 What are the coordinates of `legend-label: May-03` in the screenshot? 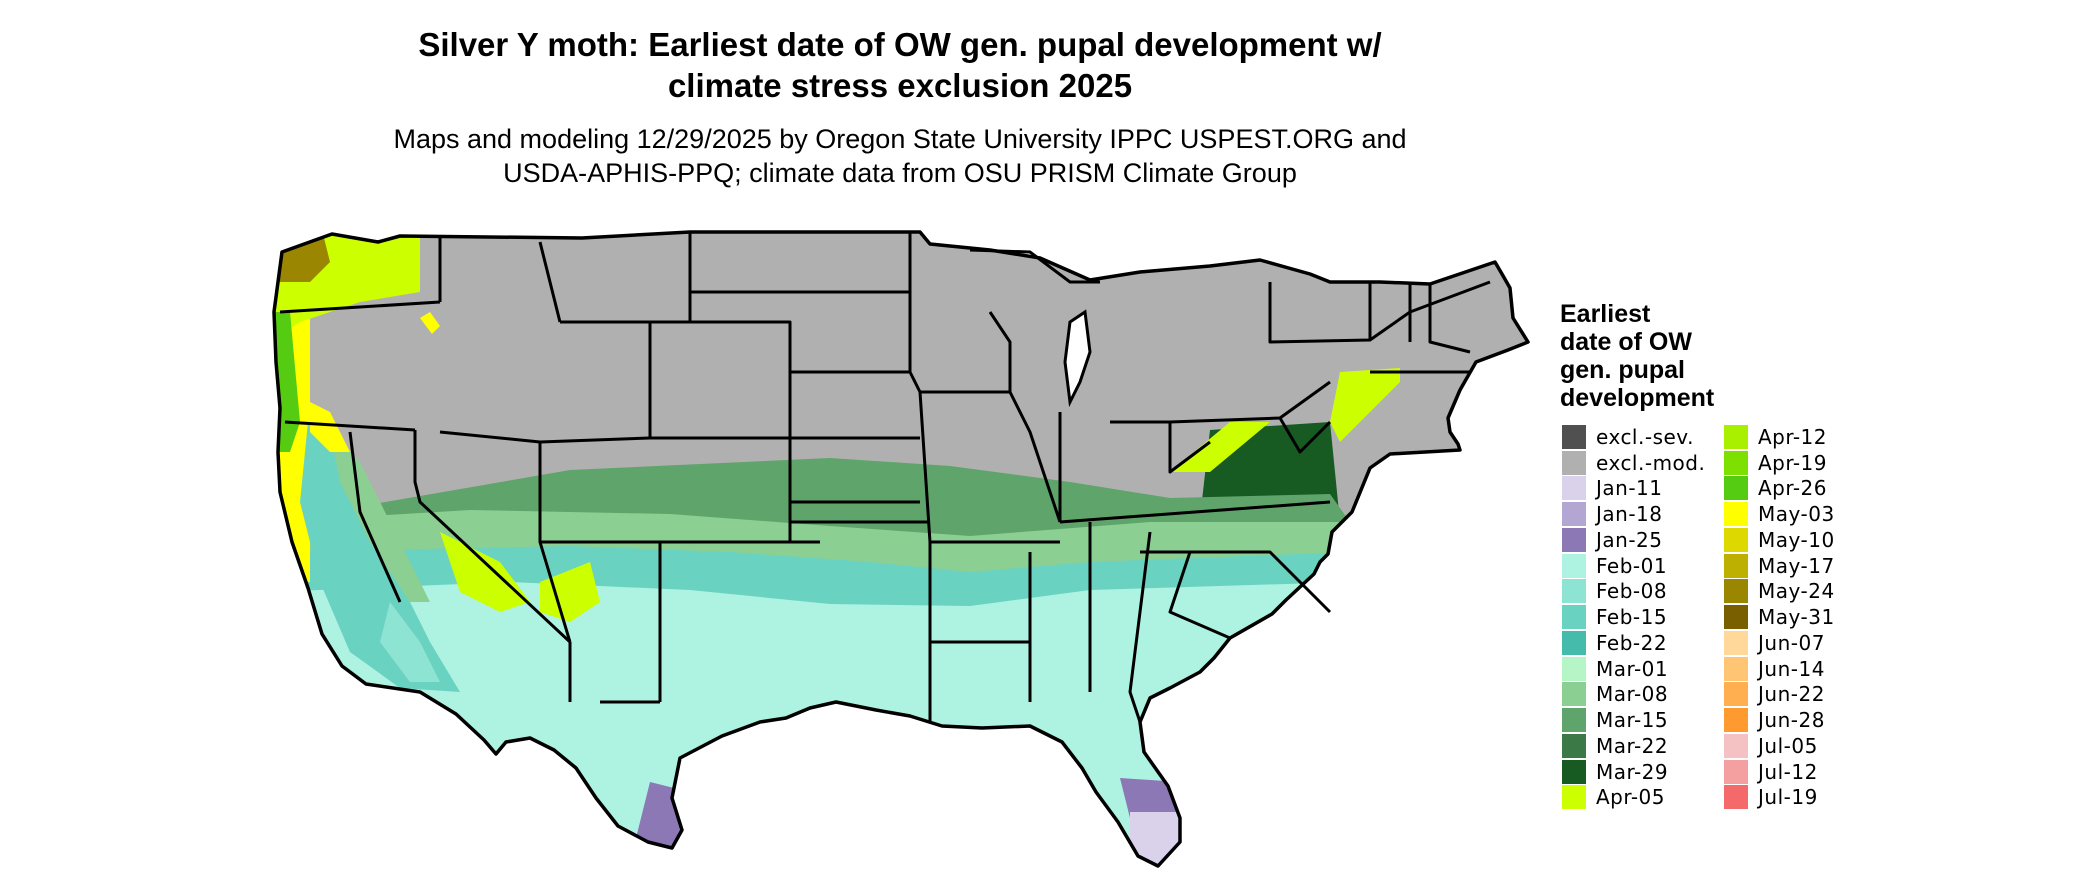 It's located at (1796, 514).